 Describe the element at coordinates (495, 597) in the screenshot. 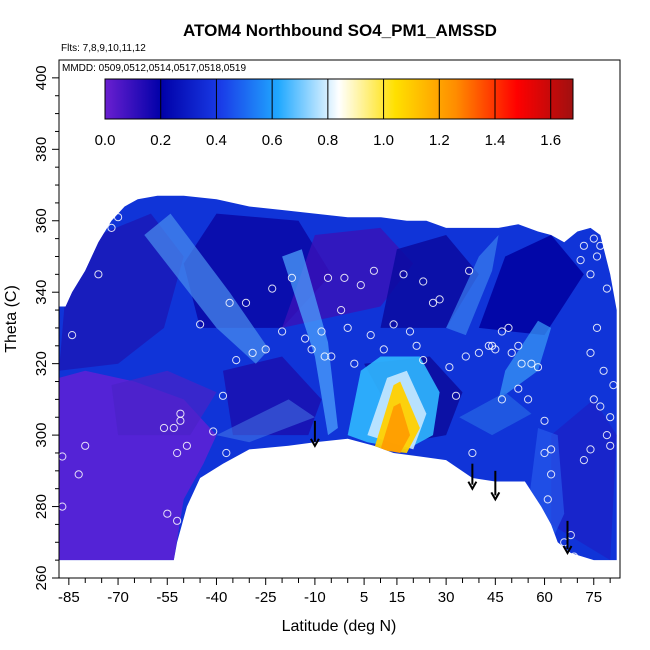

I see `x-tick-label: 45` at that location.